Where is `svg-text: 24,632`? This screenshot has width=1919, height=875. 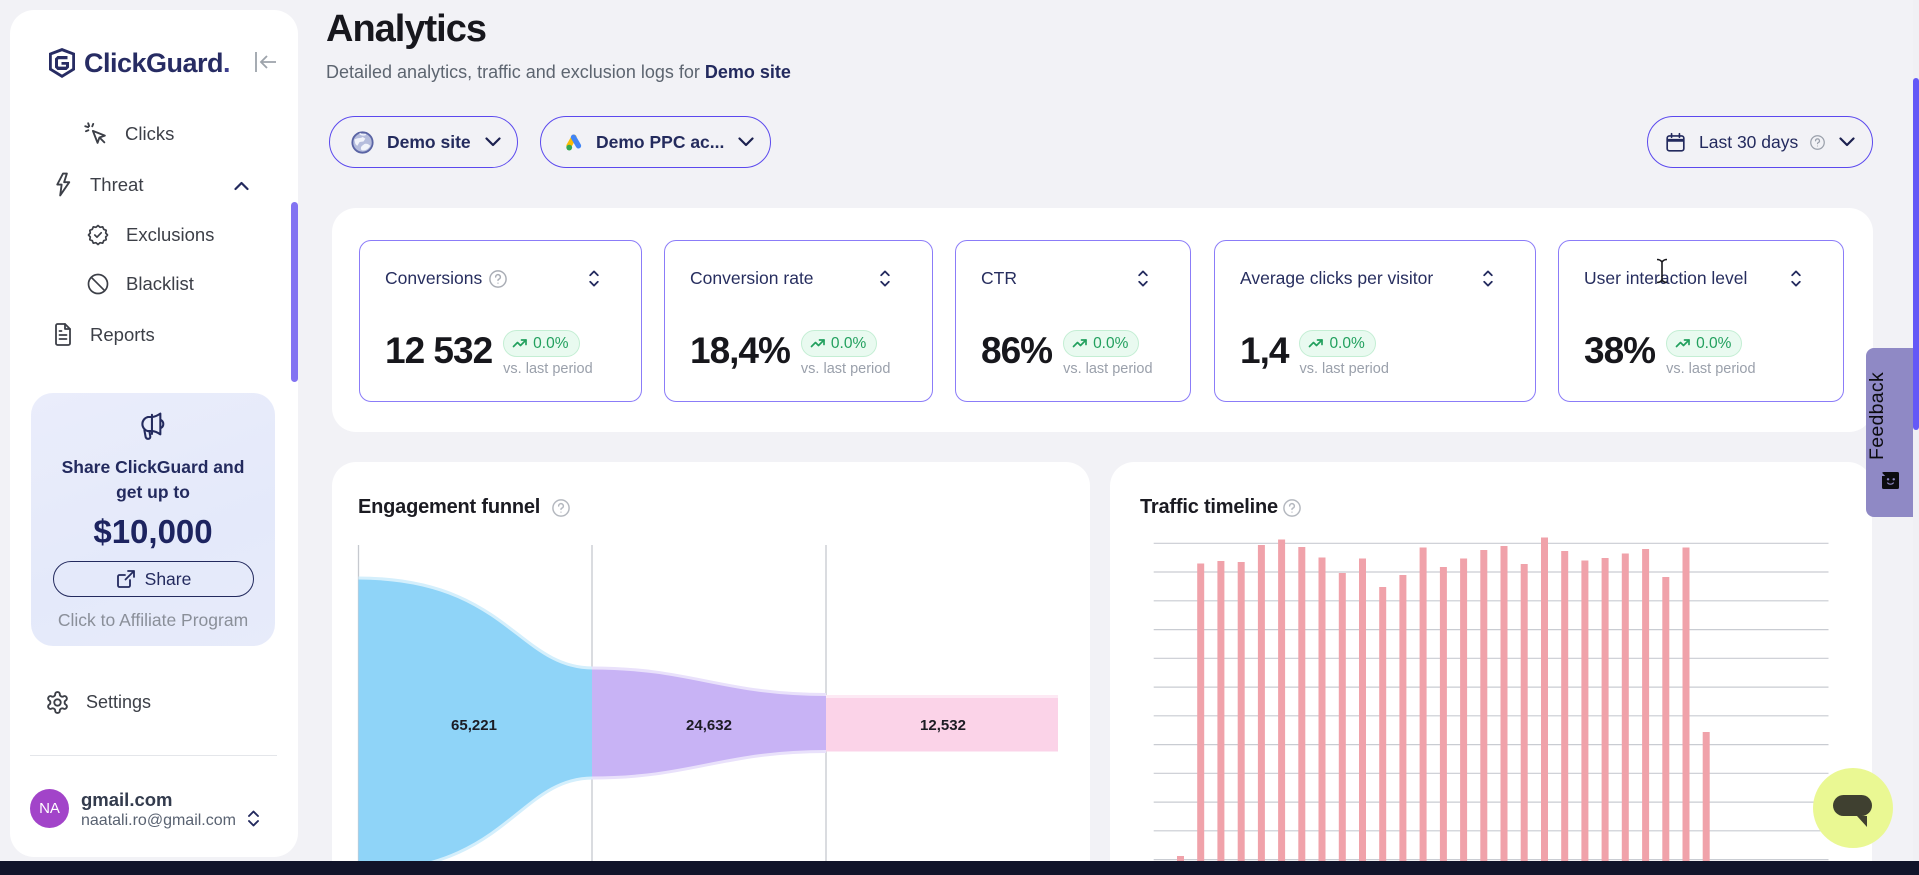
svg-text: 24,632 is located at coordinates (709, 725).